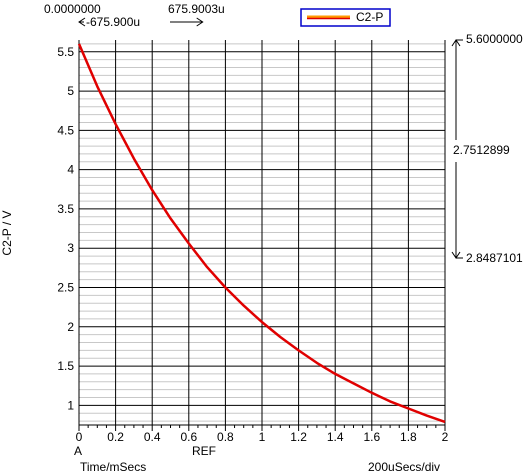 This screenshot has height=474, width=528. I want to click on legend-label: C2-P, so click(369, 17).